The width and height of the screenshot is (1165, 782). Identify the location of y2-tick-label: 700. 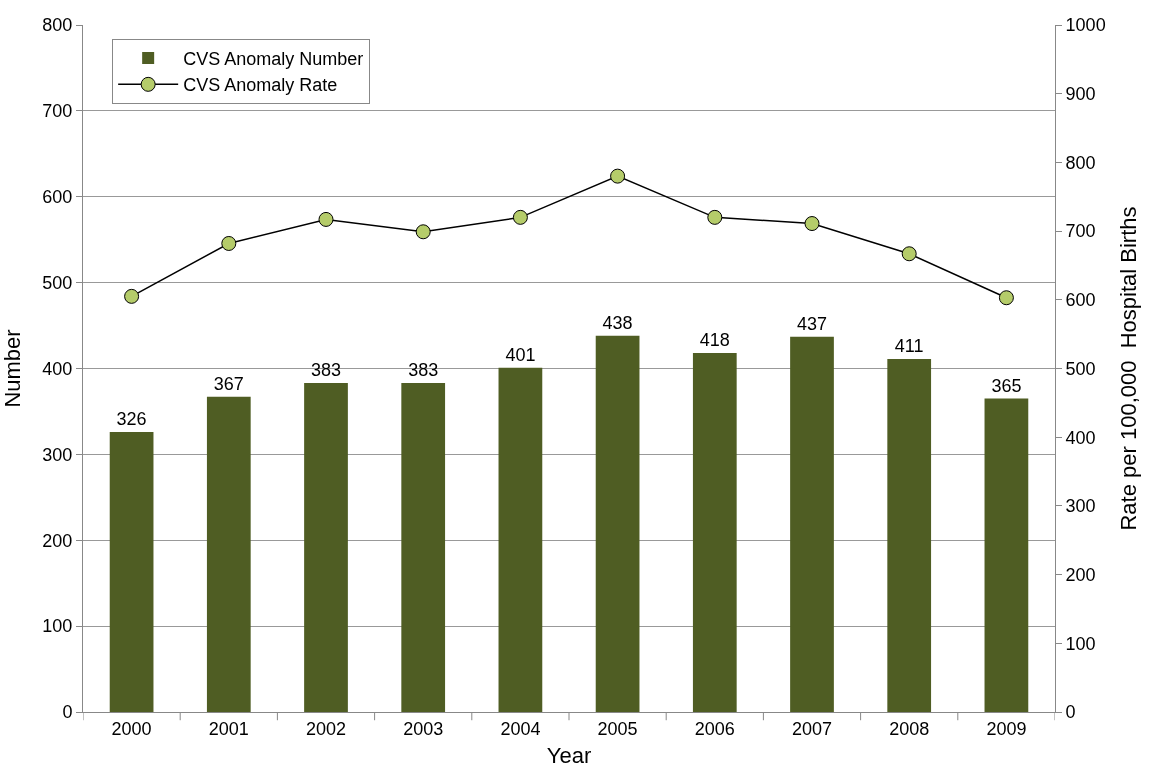
(1080, 231).